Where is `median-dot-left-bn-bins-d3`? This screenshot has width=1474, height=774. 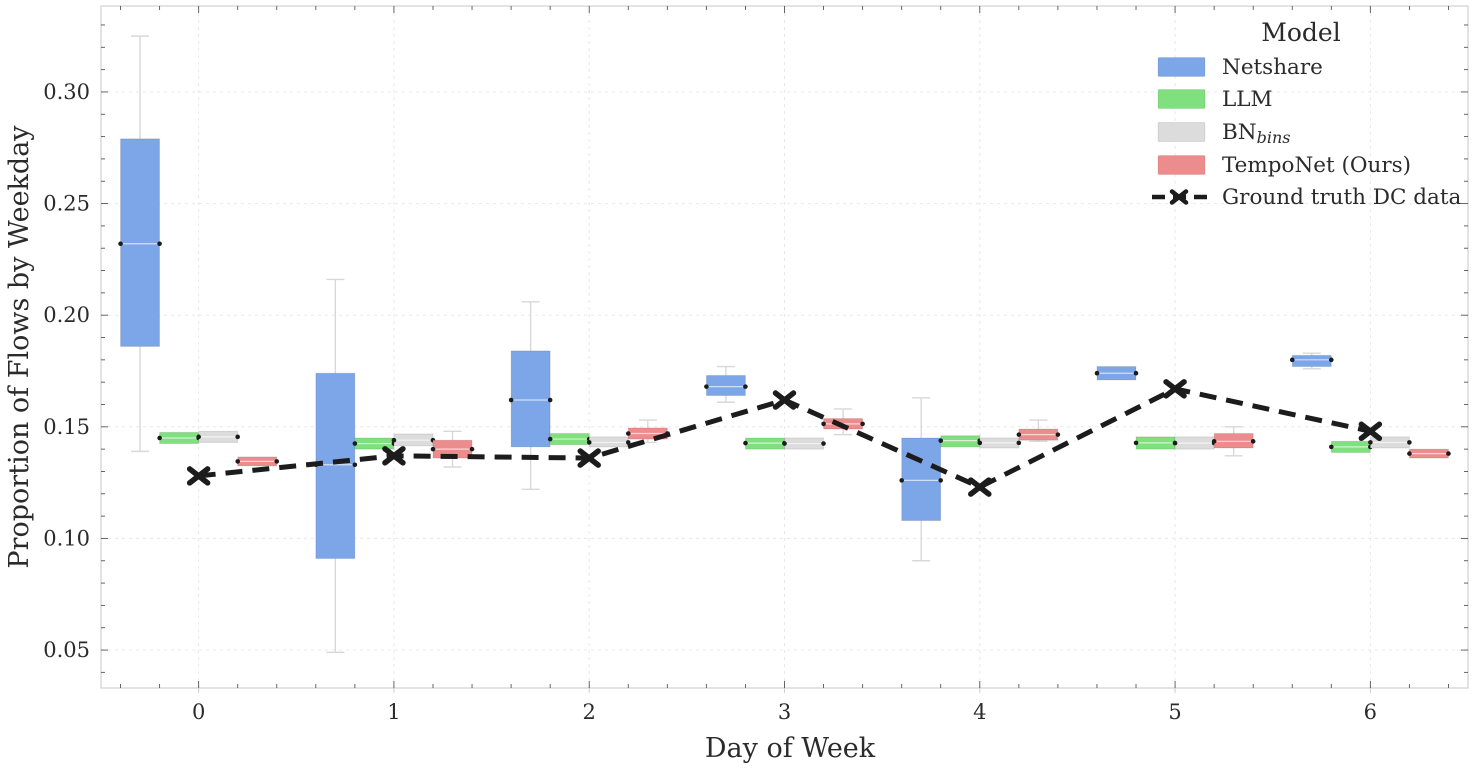 median-dot-left-bn-bins-d3 is located at coordinates (784, 443).